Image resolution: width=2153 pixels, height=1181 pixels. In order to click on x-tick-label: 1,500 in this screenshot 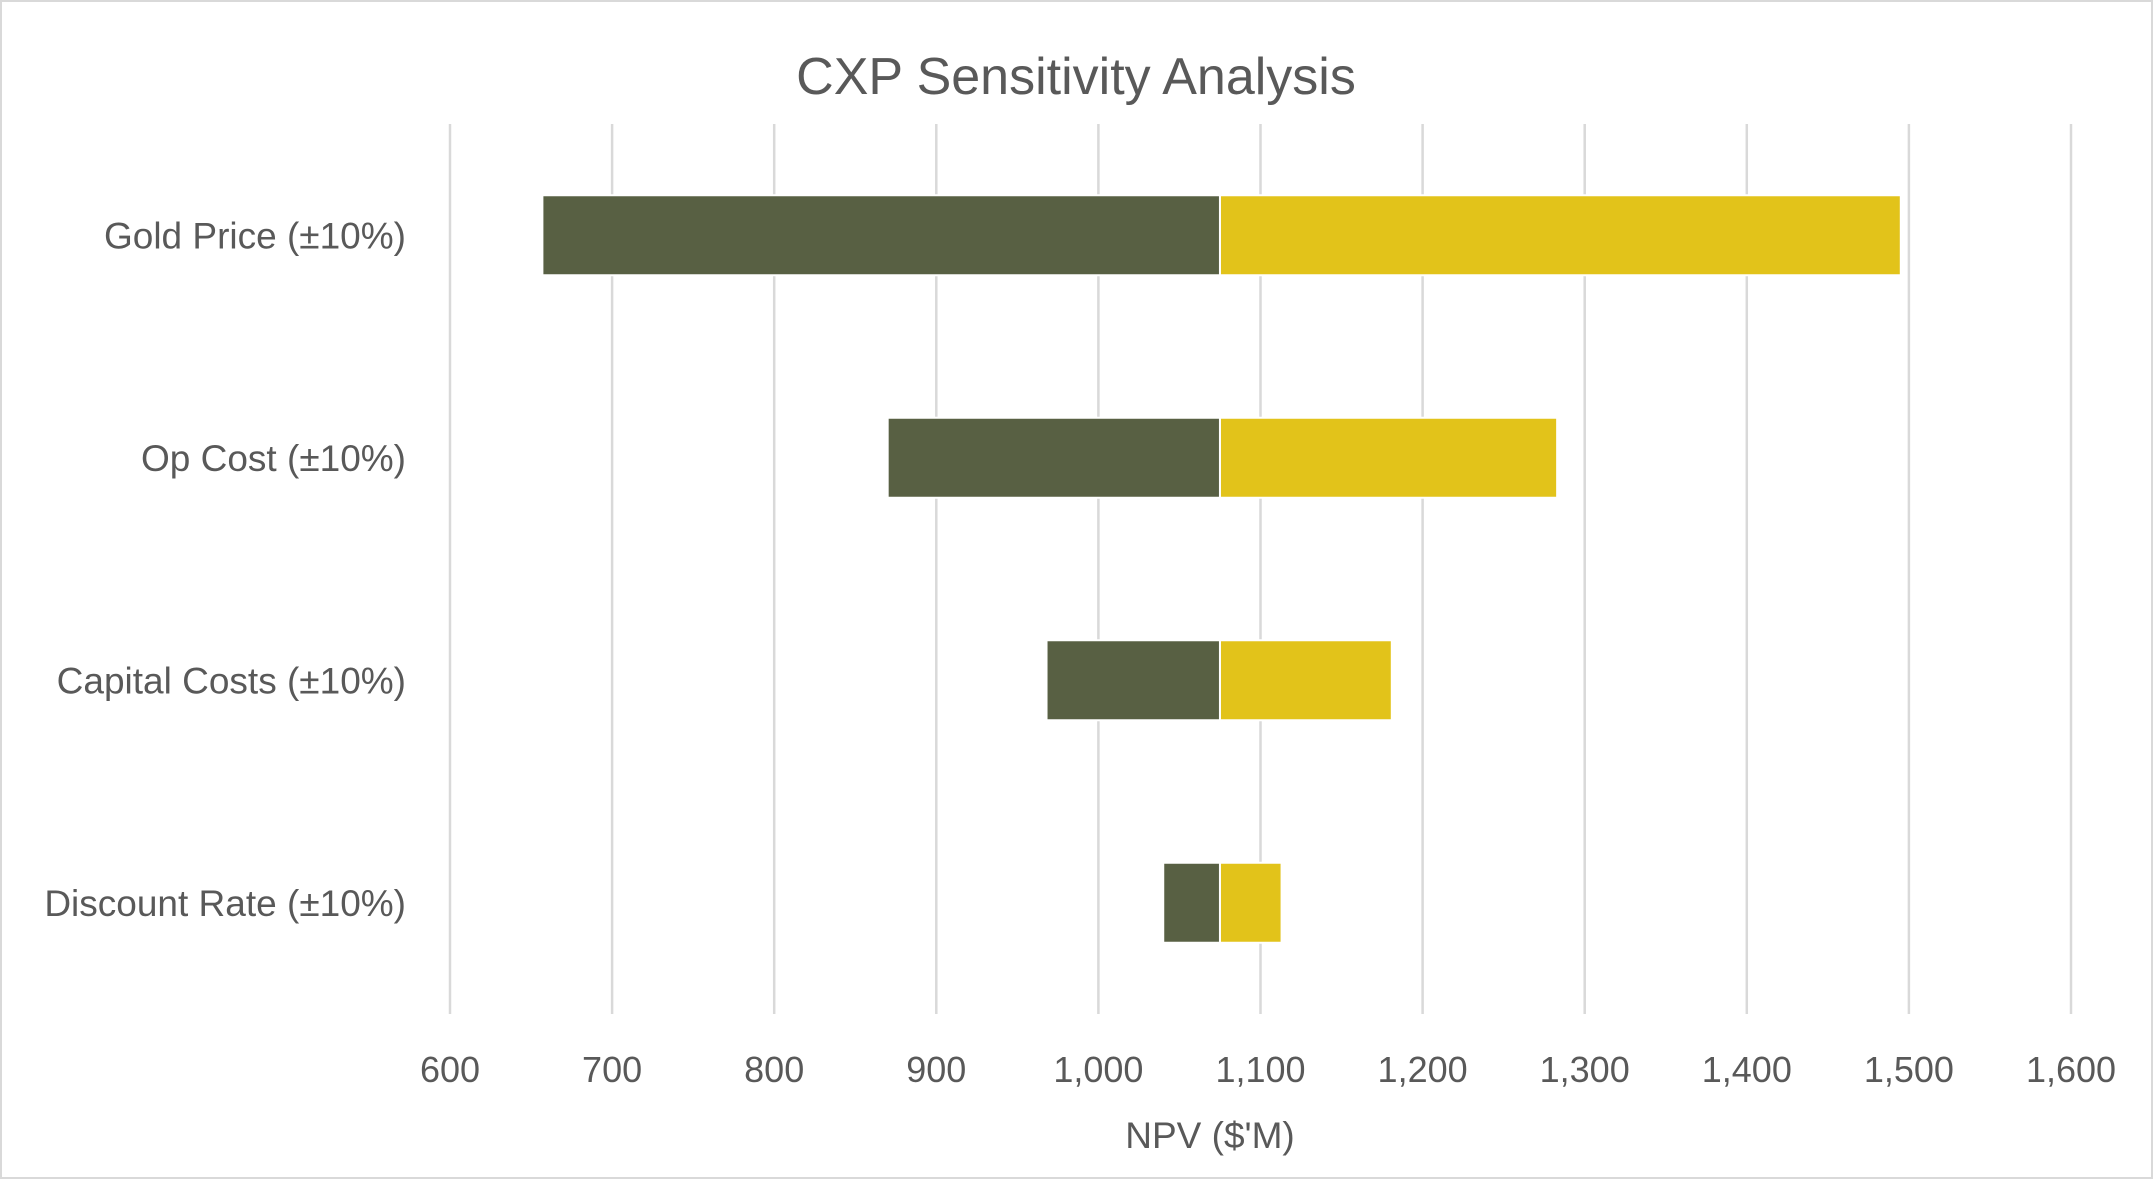, I will do `click(1909, 1069)`.